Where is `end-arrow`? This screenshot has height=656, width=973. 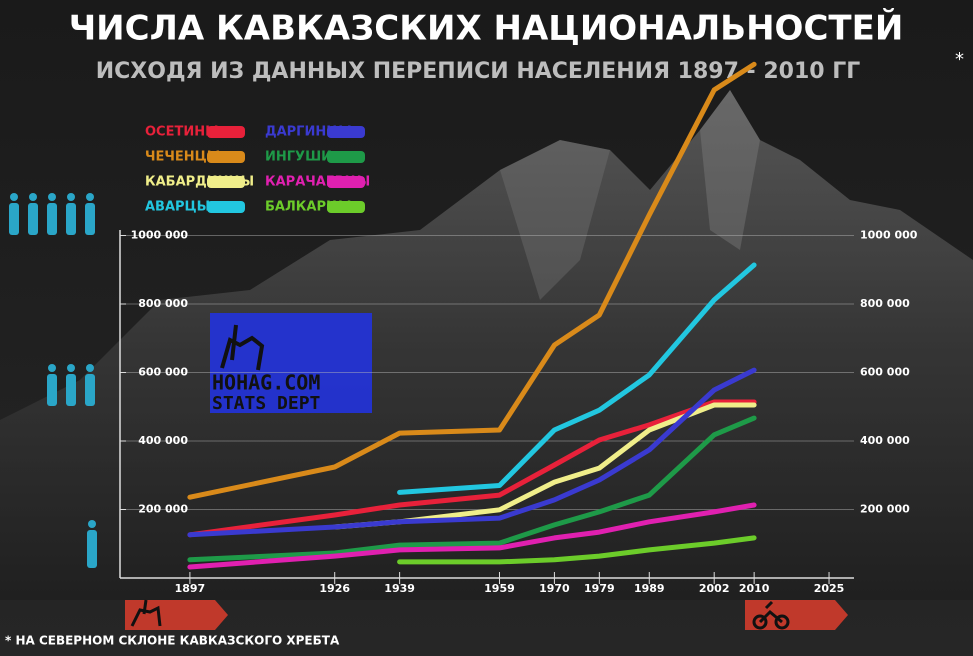
end-arrow is located at coordinates (796, 615).